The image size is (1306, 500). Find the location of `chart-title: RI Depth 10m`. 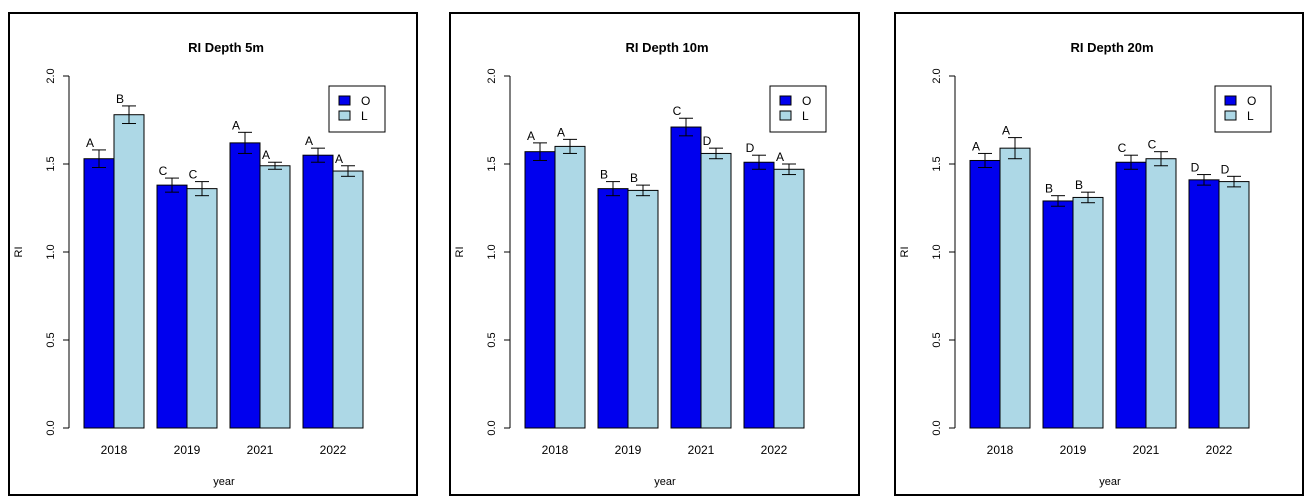

chart-title: RI Depth 10m is located at coordinates (666, 47).